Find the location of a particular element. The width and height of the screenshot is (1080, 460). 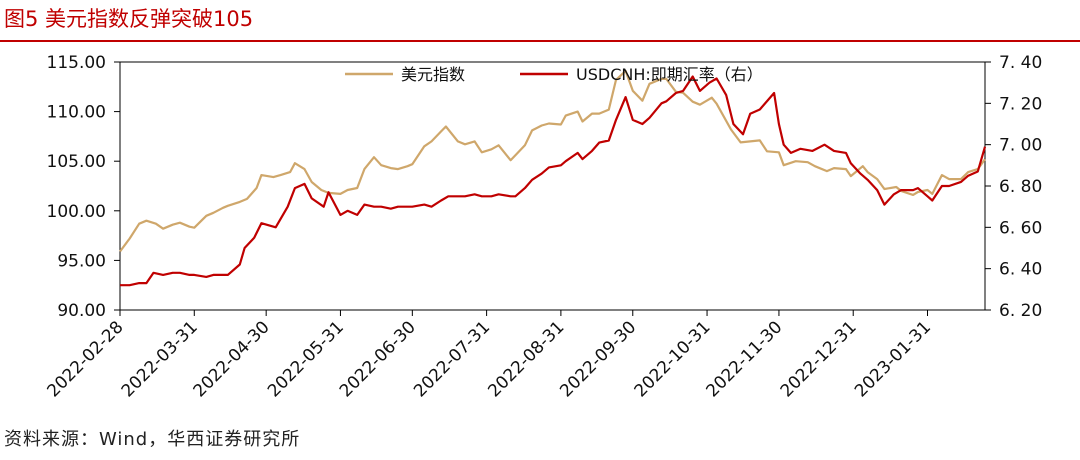

y-left-tick-label: 115.00 is located at coordinates (76, 63).